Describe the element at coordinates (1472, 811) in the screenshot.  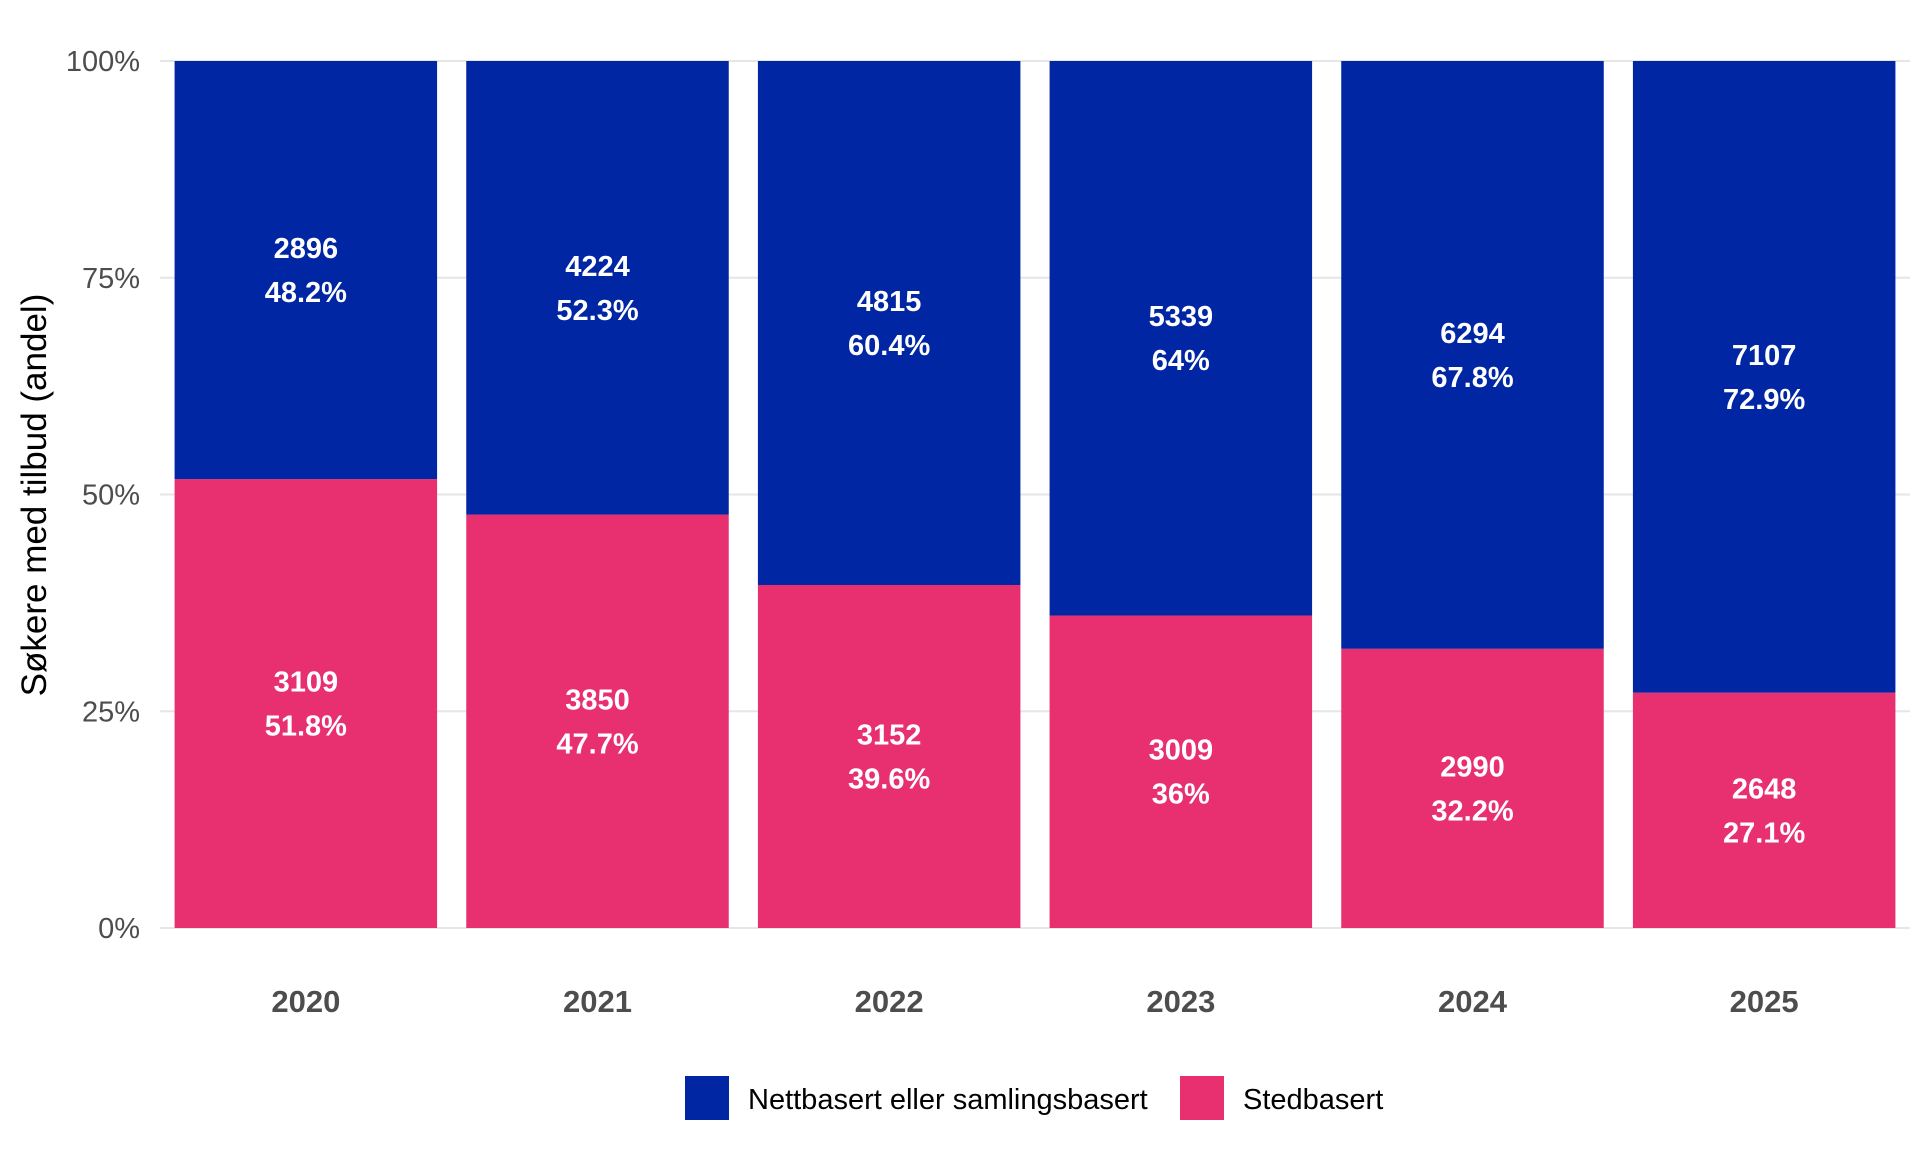
I see `label-stedbasert-percent: 32.2%` at that location.